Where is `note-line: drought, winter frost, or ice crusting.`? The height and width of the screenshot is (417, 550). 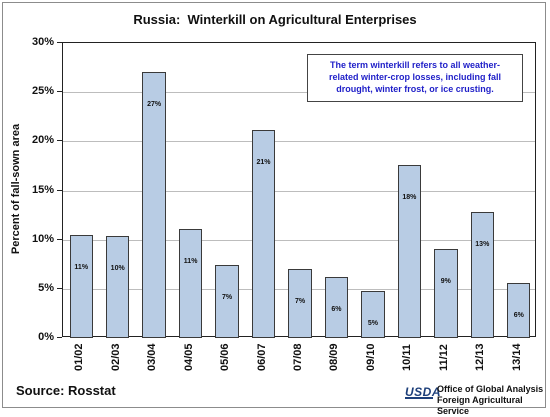 note-line: drought, winter frost, or ice crusting. is located at coordinates (415, 89).